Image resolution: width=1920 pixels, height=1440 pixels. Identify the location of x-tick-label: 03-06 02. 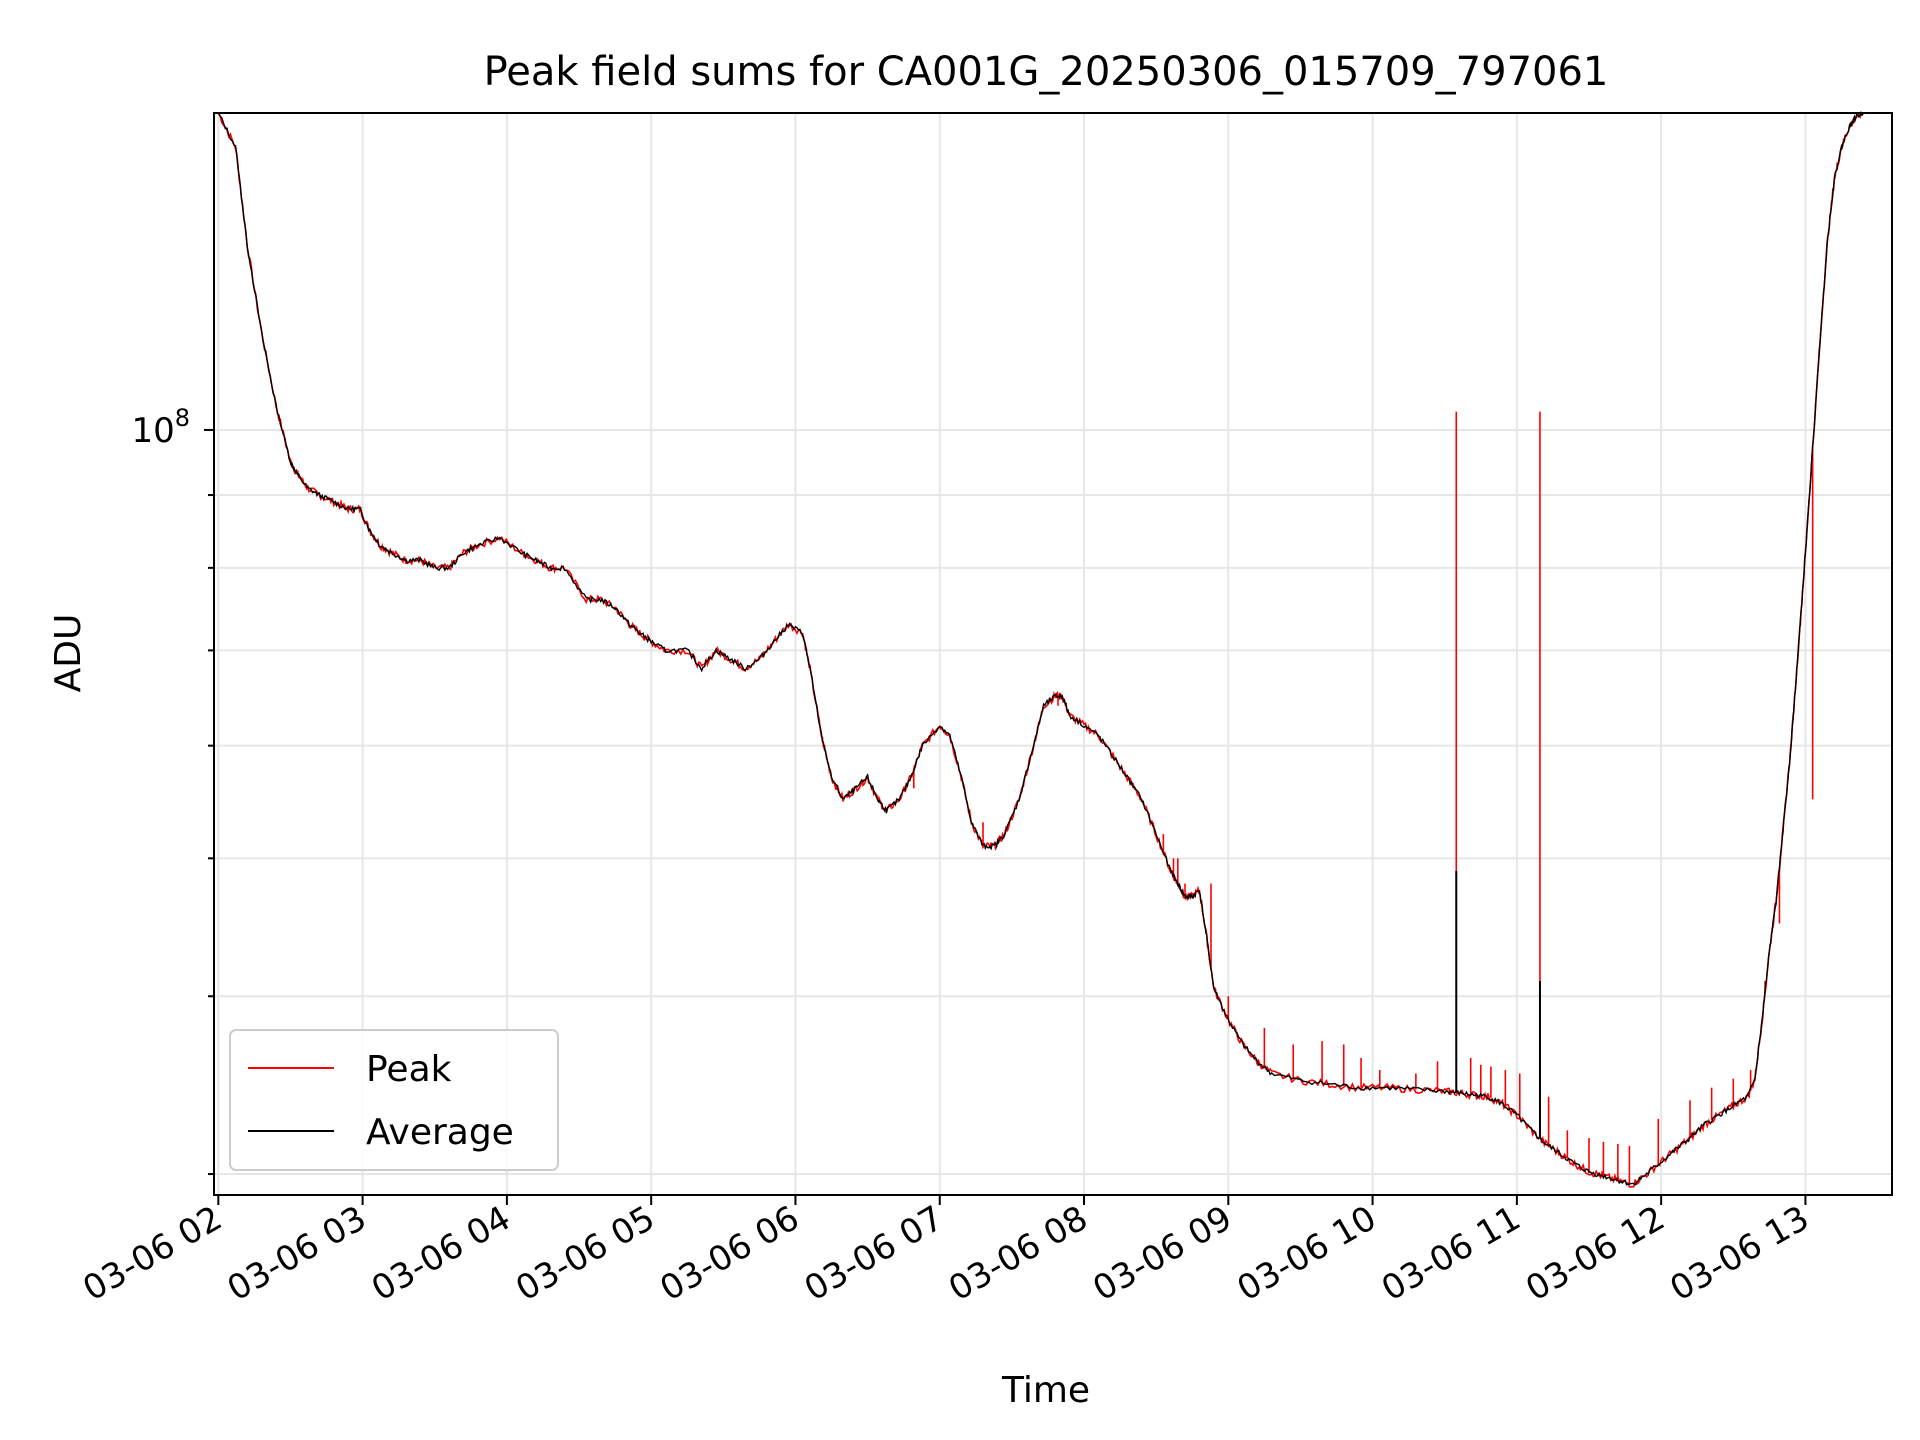
(152, 1253).